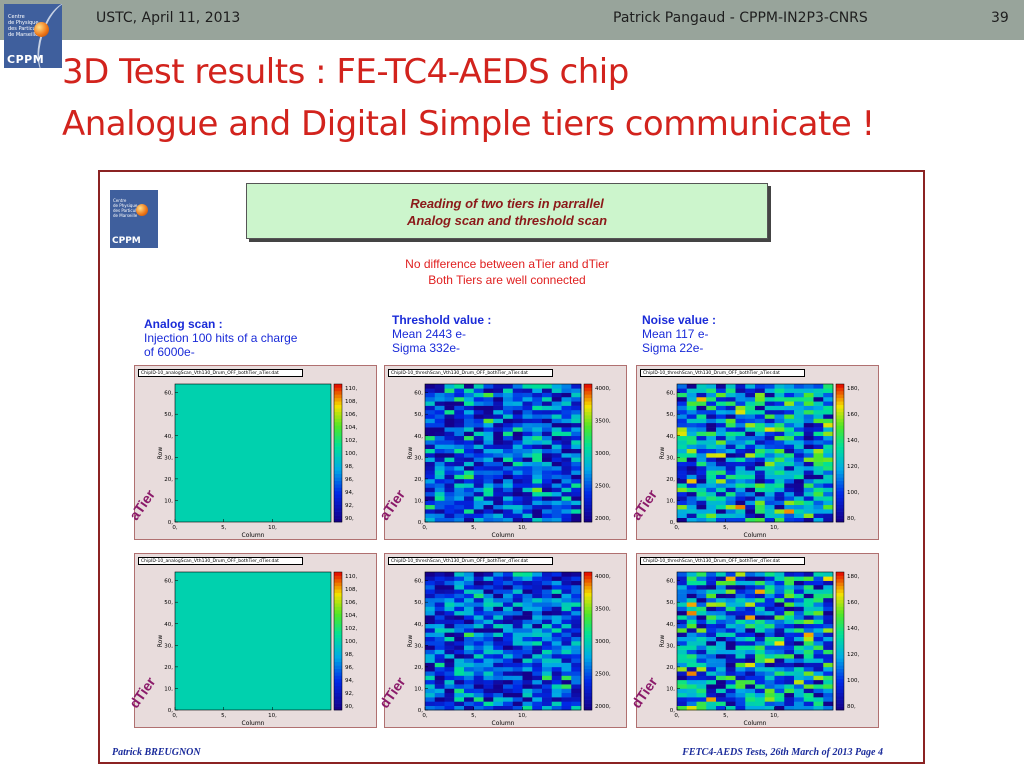 The image size is (1024, 768). Describe the element at coordinates (675, 334) in the screenshot. I see `noise-mean: Mean 117 e-` at that location.